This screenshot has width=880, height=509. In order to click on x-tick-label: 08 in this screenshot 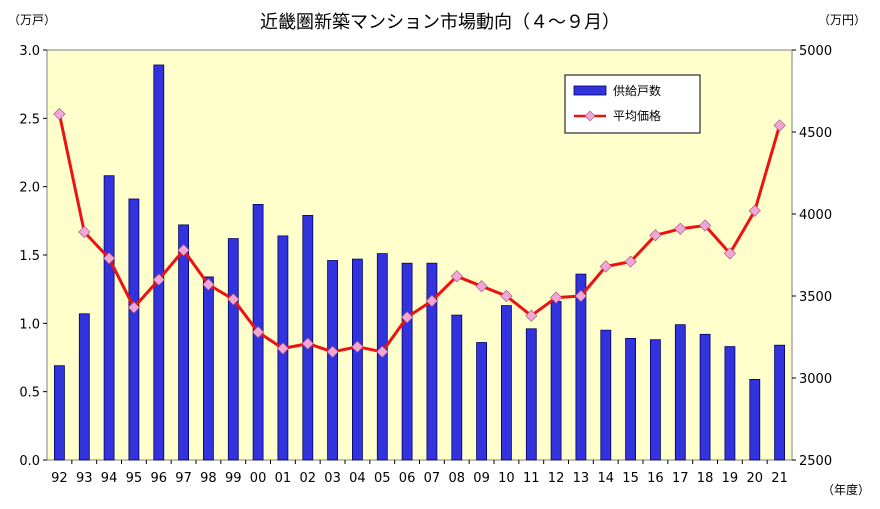, I will do `click(456, 478)`.